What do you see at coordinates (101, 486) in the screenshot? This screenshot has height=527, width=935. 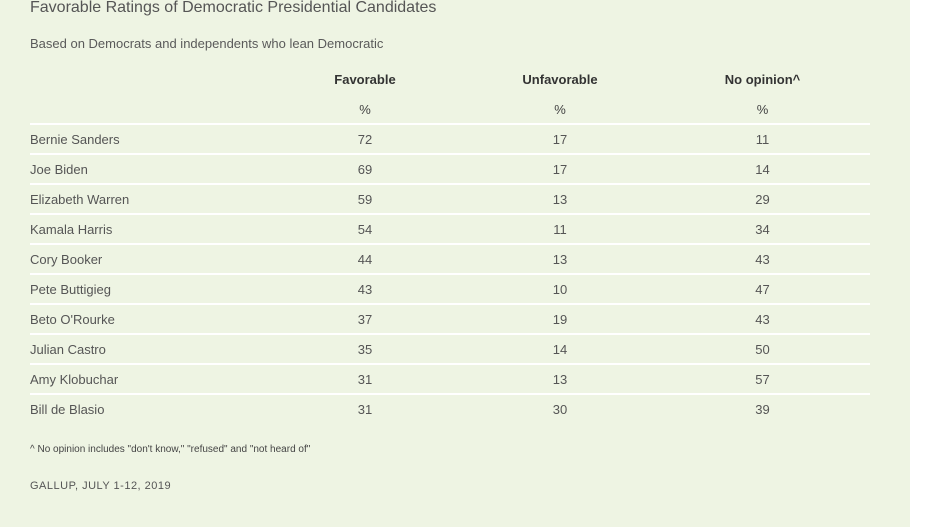 I see `source-credit: GALLUP, JULY 1-12, 2019` at bounding box center [101, 486].